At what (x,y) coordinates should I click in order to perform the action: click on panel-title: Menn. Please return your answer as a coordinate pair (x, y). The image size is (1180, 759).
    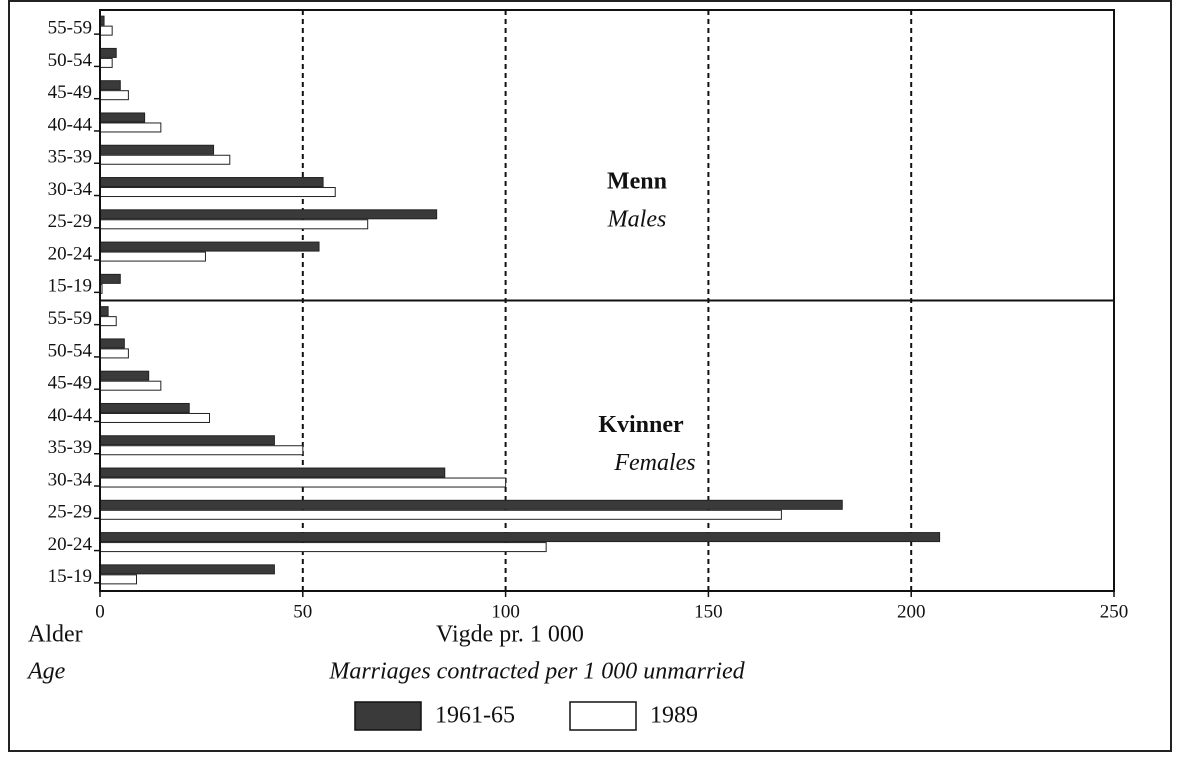
    Looking at the image, I should click on (637, 182).